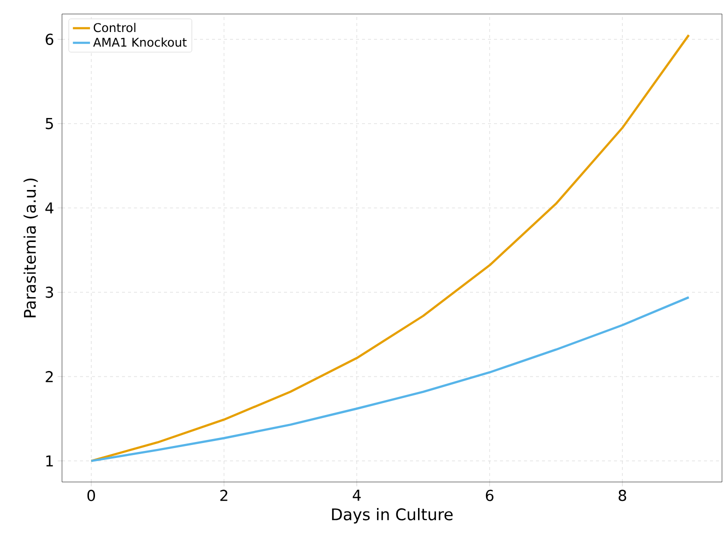 The height and width of the screenshot is (535, 724). I want to click on y-tick-label: 5, so click(49, 124).